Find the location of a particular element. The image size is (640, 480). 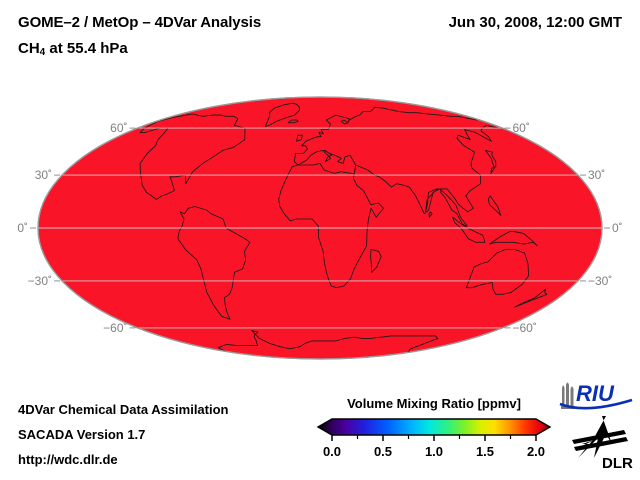

latitude-label-left: −30˚ is located at coordinates (40, 281).